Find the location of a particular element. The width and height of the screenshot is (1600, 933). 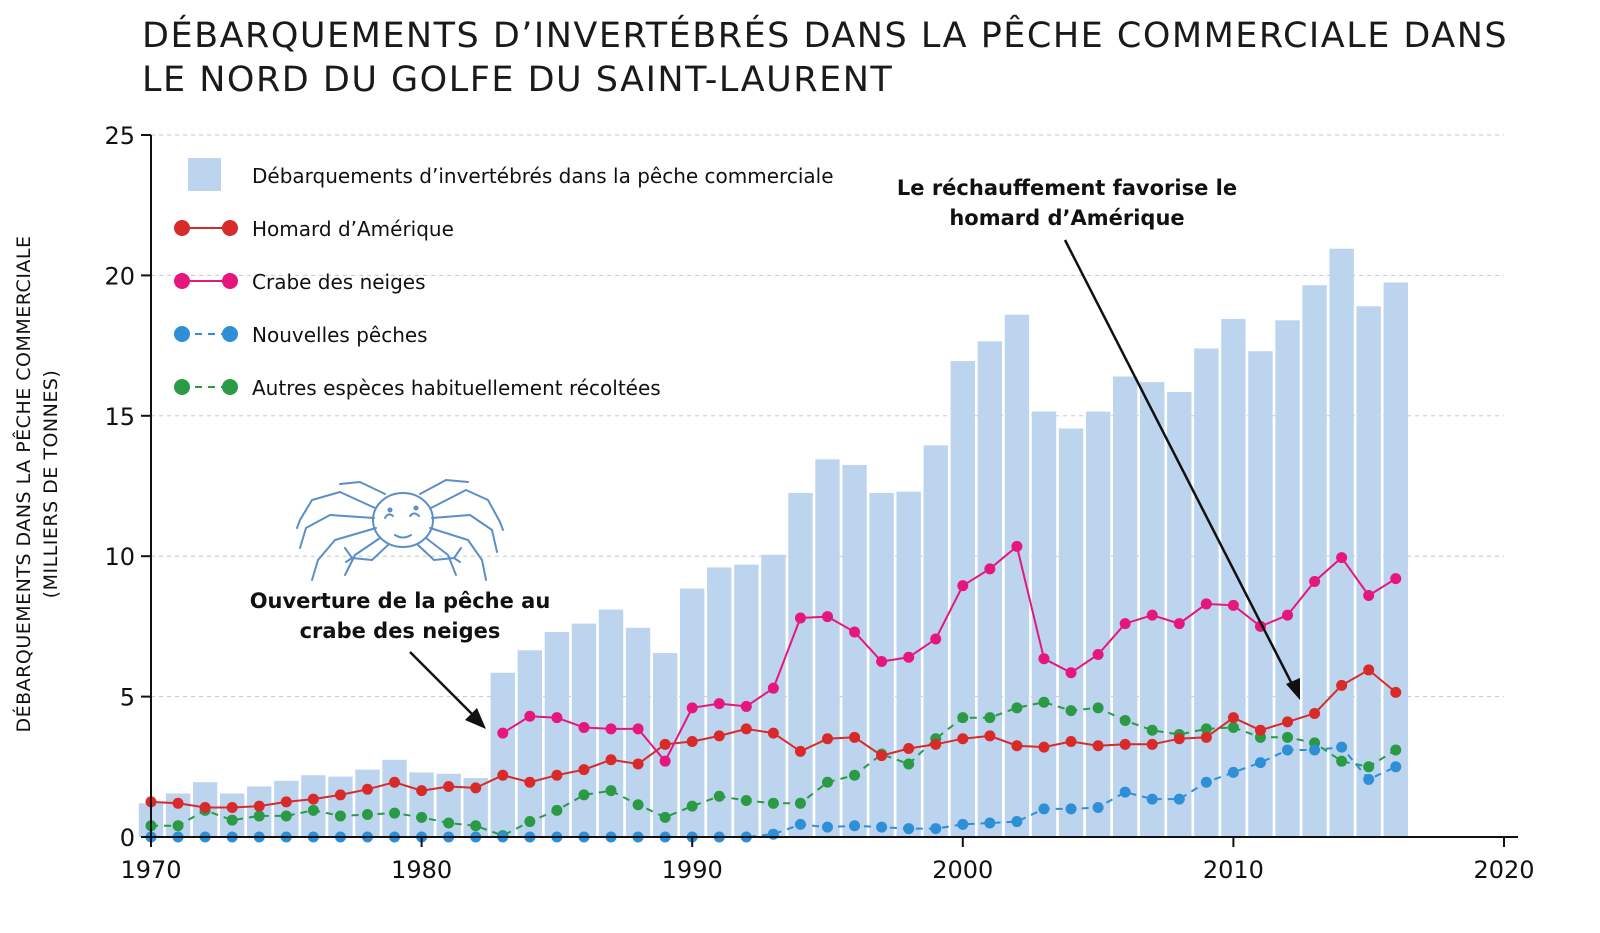

point-nouvelles-1996 is located at coordinates (855, 826).